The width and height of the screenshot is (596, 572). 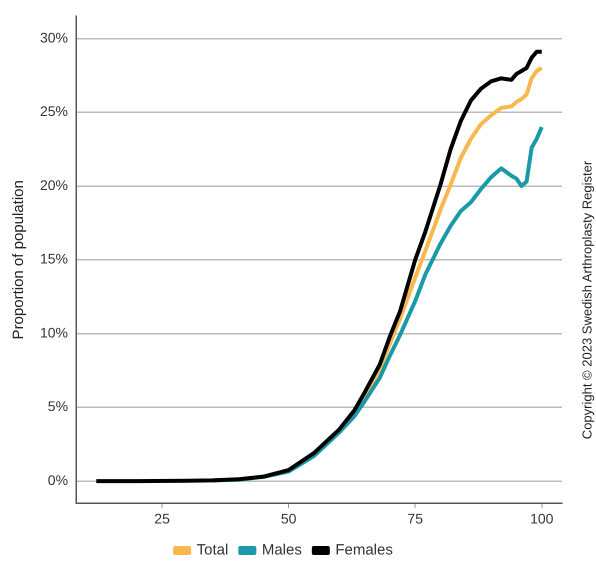 I want to click on text: Copyright © 2023 Swedish Arthroplasty Register, so click(x=587, y=300).